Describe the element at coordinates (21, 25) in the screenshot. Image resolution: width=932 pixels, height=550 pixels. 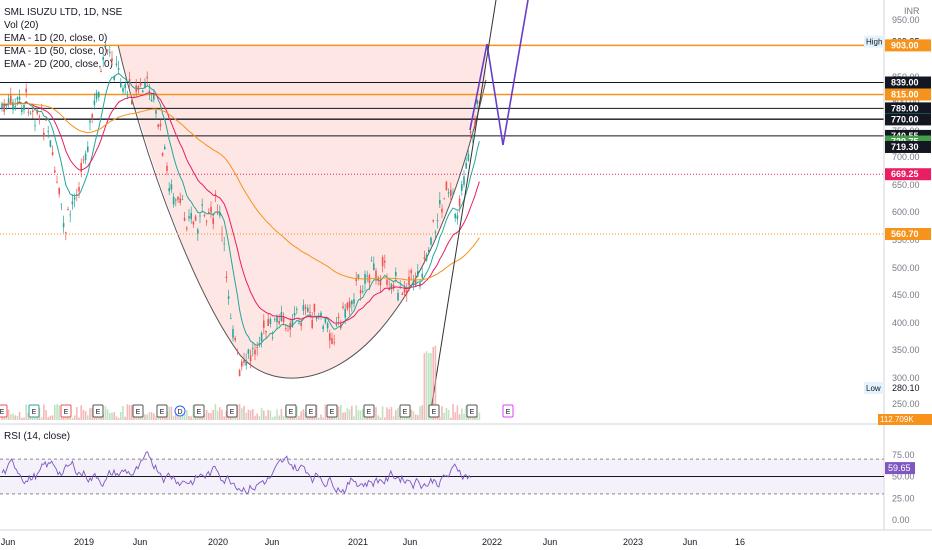
I see `volume-indicator-label: Vol (20)` at that location.